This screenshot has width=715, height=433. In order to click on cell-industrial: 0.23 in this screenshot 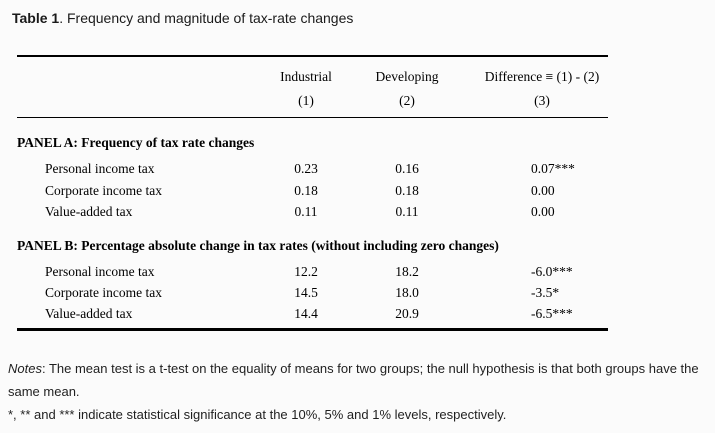, I will do `click(306, 168)`.